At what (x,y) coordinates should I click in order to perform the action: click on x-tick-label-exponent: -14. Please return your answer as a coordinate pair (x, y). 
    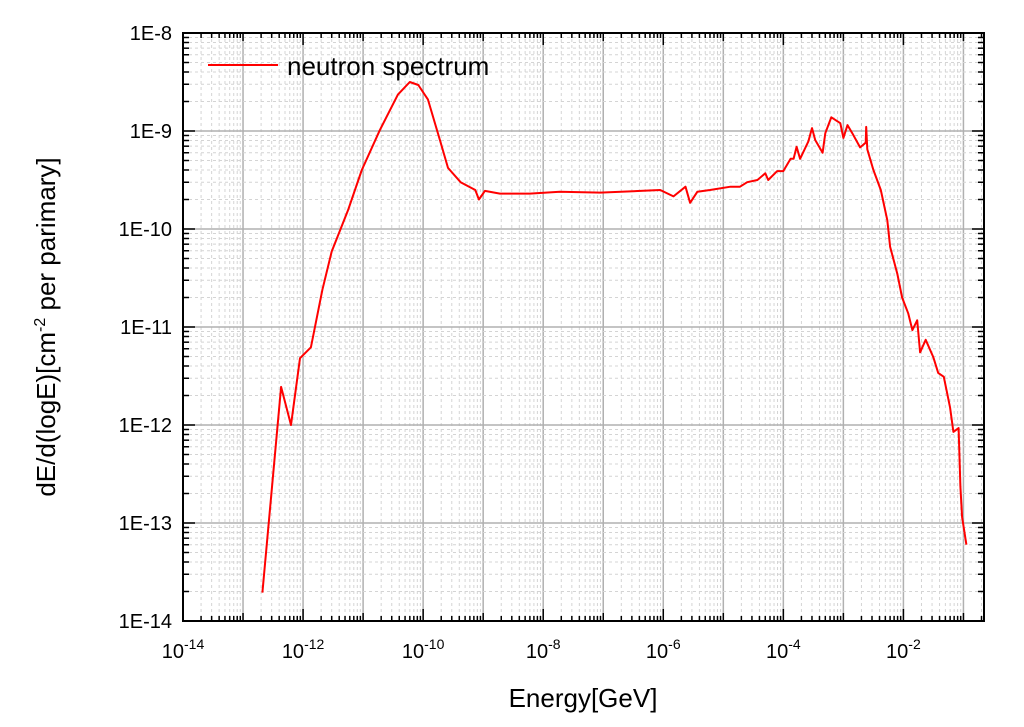
    Looking at the image, I should click on (194, 644).